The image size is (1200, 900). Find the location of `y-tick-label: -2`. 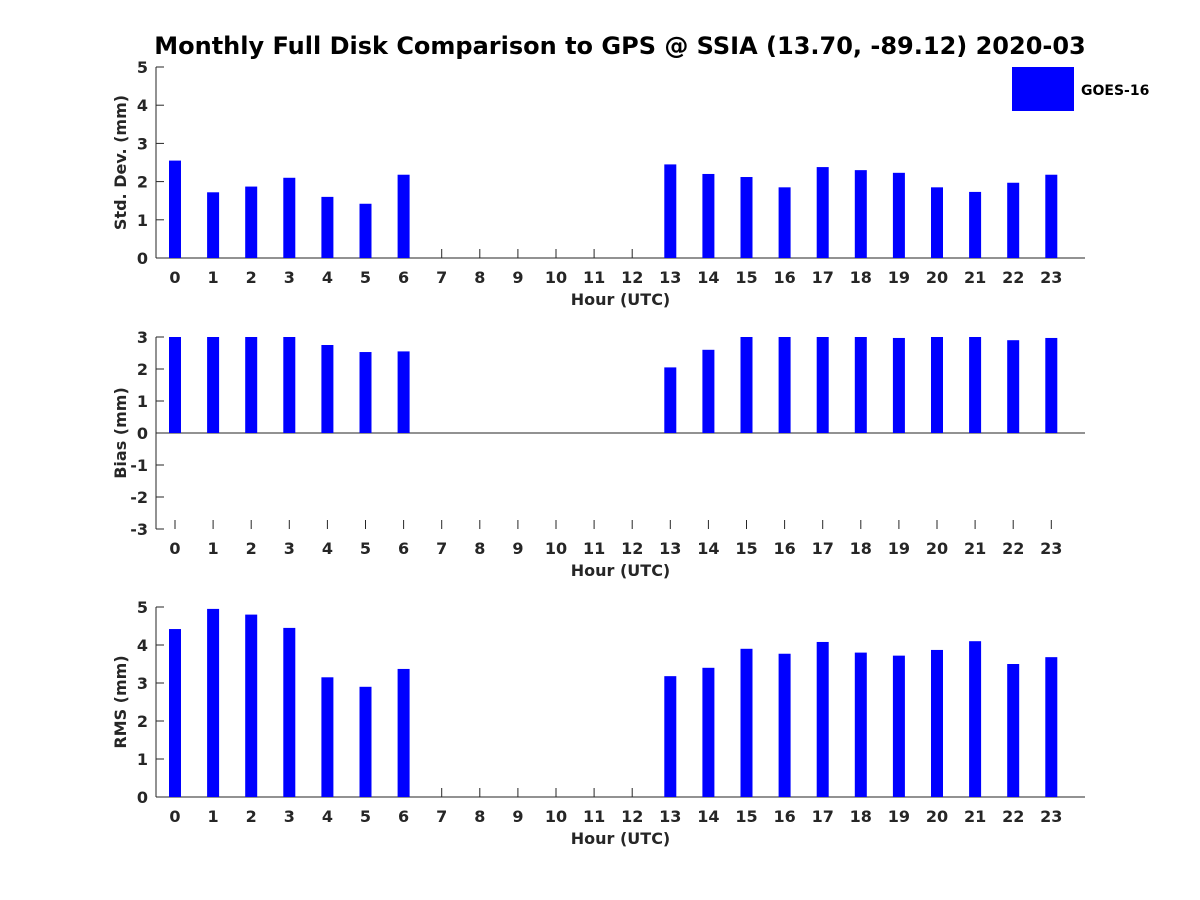

y-tick-label: -2 is located at coordinates (139, 497).